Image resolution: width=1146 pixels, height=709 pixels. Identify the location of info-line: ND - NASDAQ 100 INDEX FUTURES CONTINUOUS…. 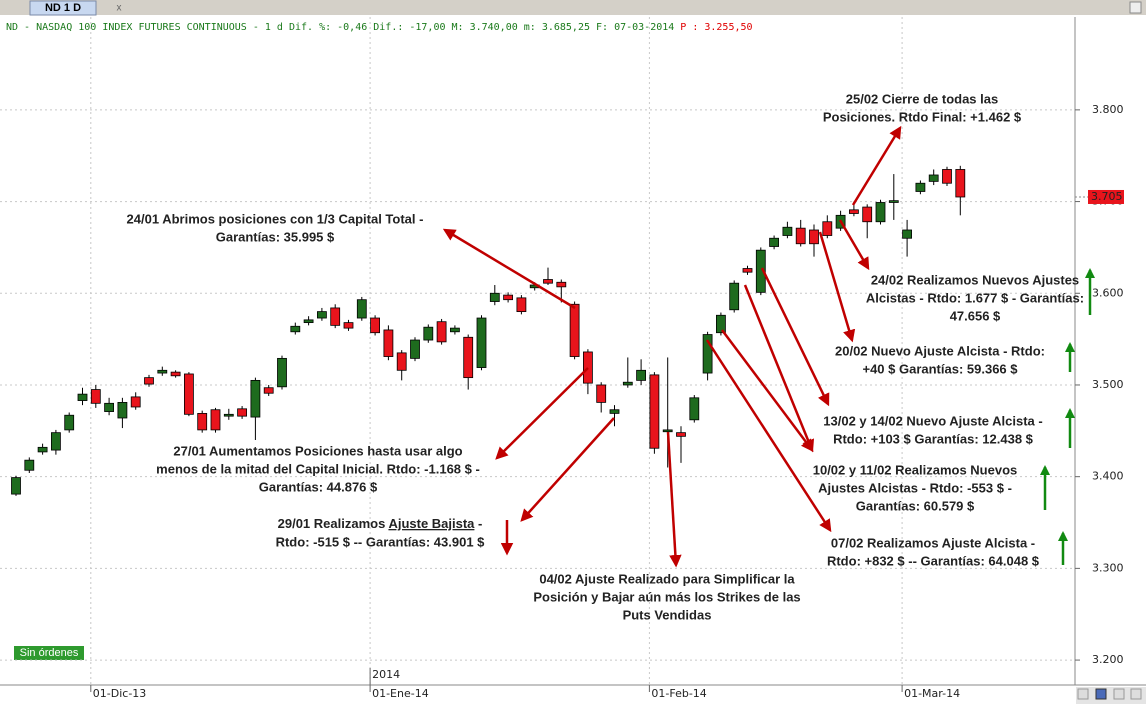
(379, 27).